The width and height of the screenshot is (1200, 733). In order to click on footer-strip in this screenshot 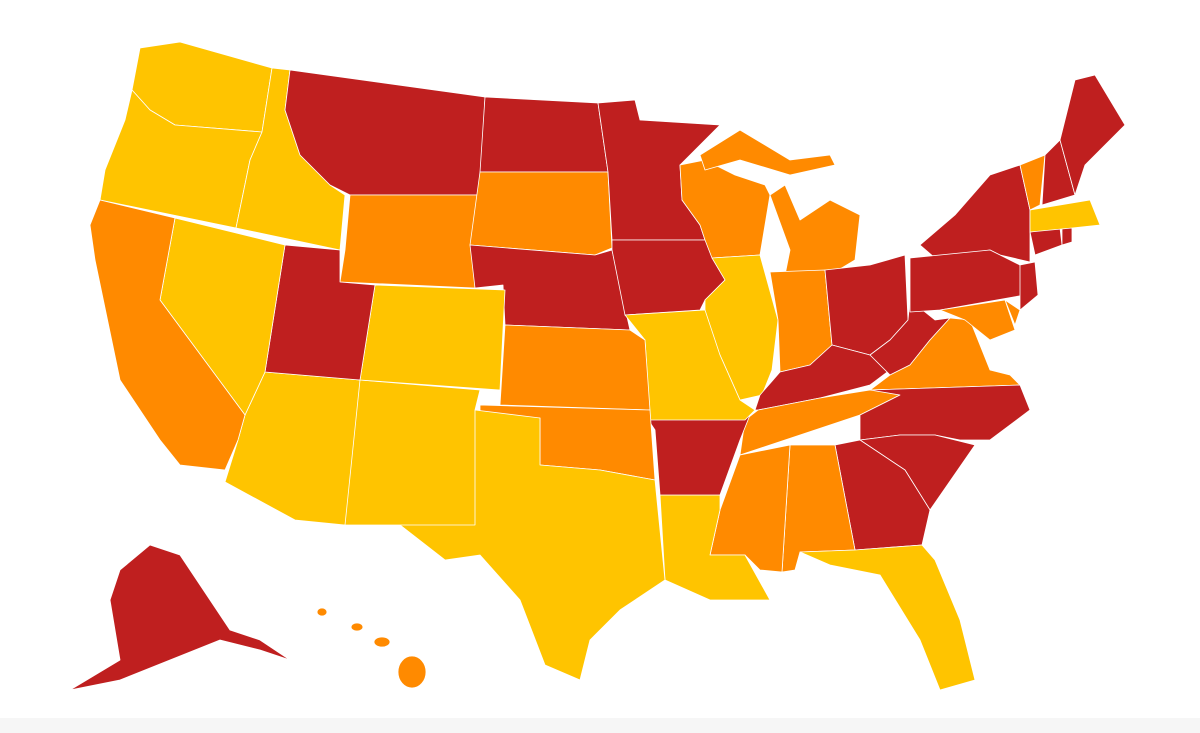, I will do `click(600, 725)`.